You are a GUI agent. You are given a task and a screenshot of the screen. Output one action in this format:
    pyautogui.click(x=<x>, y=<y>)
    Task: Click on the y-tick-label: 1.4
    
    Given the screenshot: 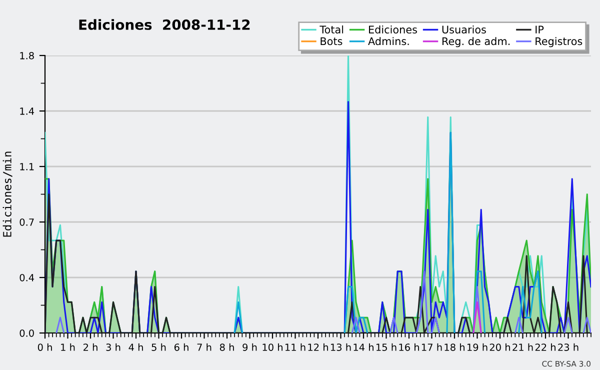 What is the action you would take?
    pyautogui.click(x=27, y=111)
    